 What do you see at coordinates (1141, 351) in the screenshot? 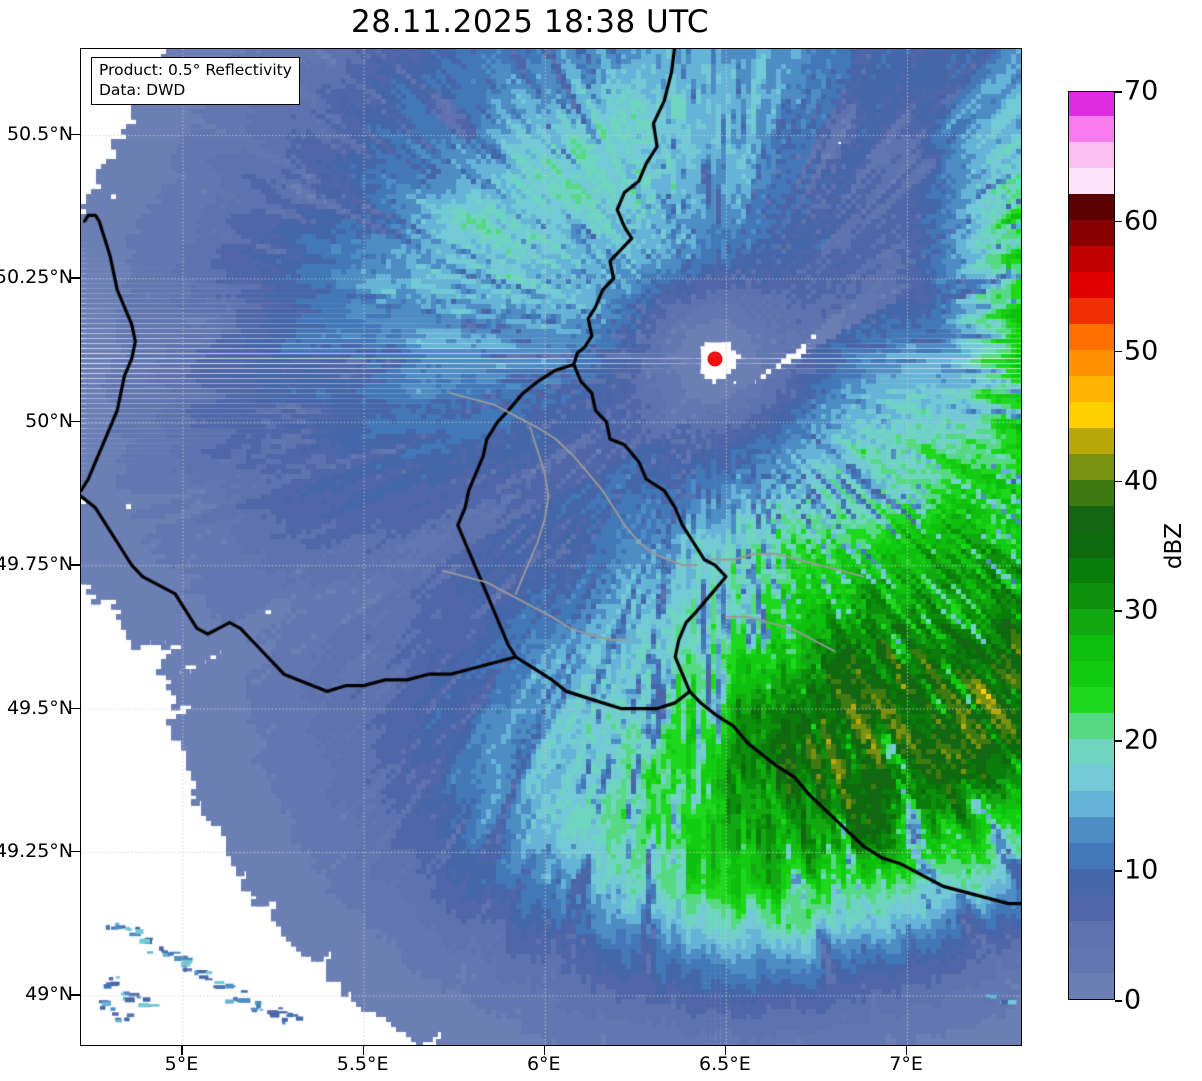
I see `colorbar-tick-label: 50` at bounding box center [1141, 351].